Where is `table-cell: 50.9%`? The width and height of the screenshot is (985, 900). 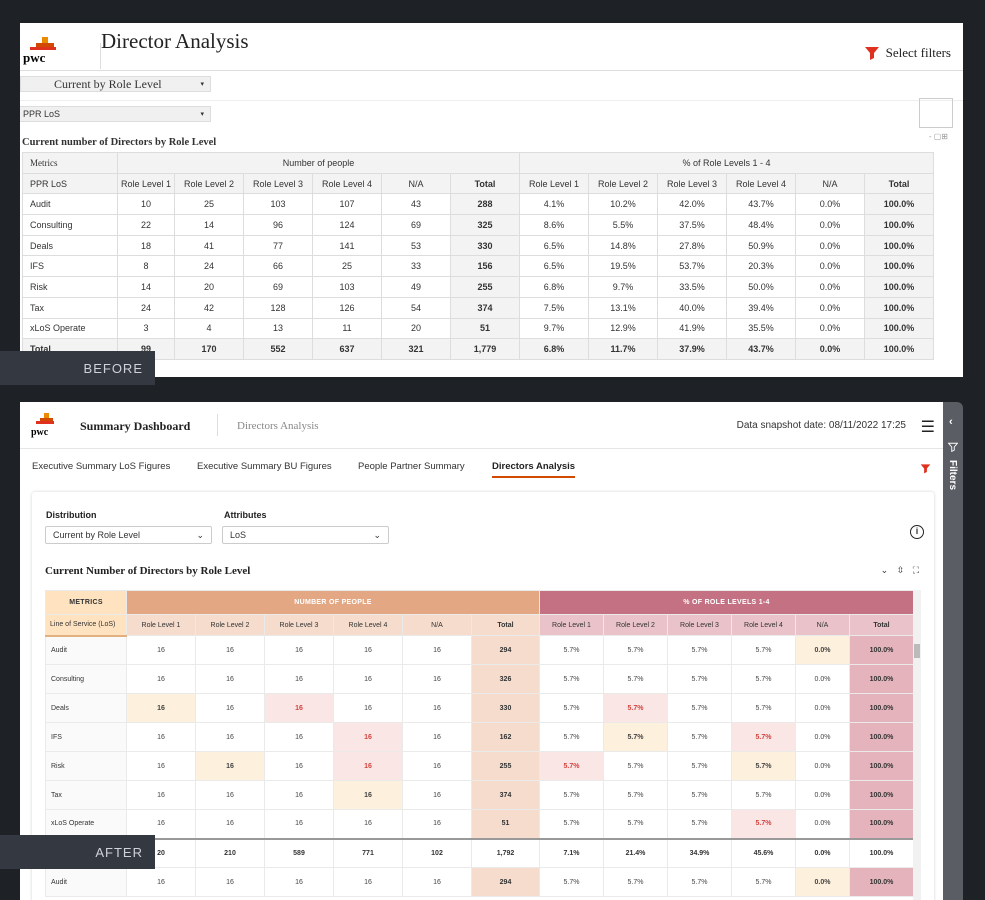
table-cell: 50.9% is located at coordinates (761, 245).